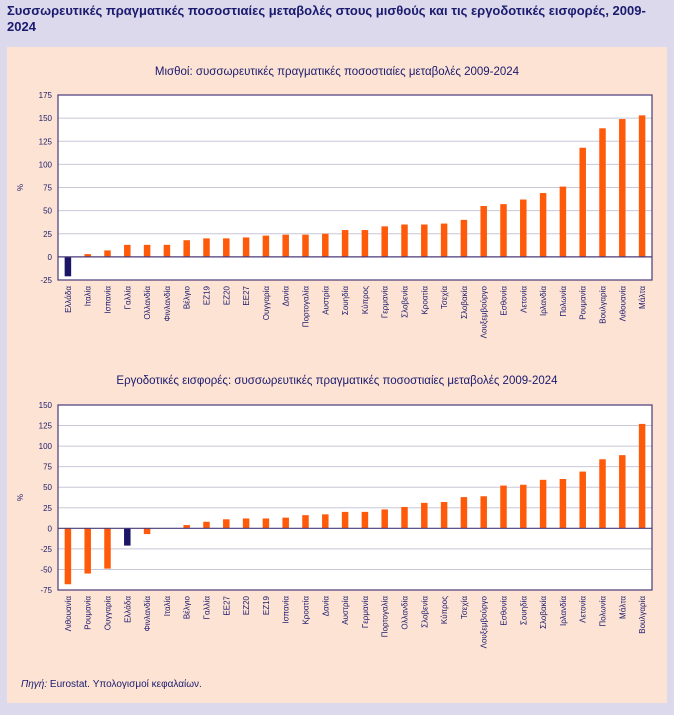 Image resolution: width=674 pixels, height=715 pixels. I want to click on x-tick-label: Φινλανδία, so click(167, 304).